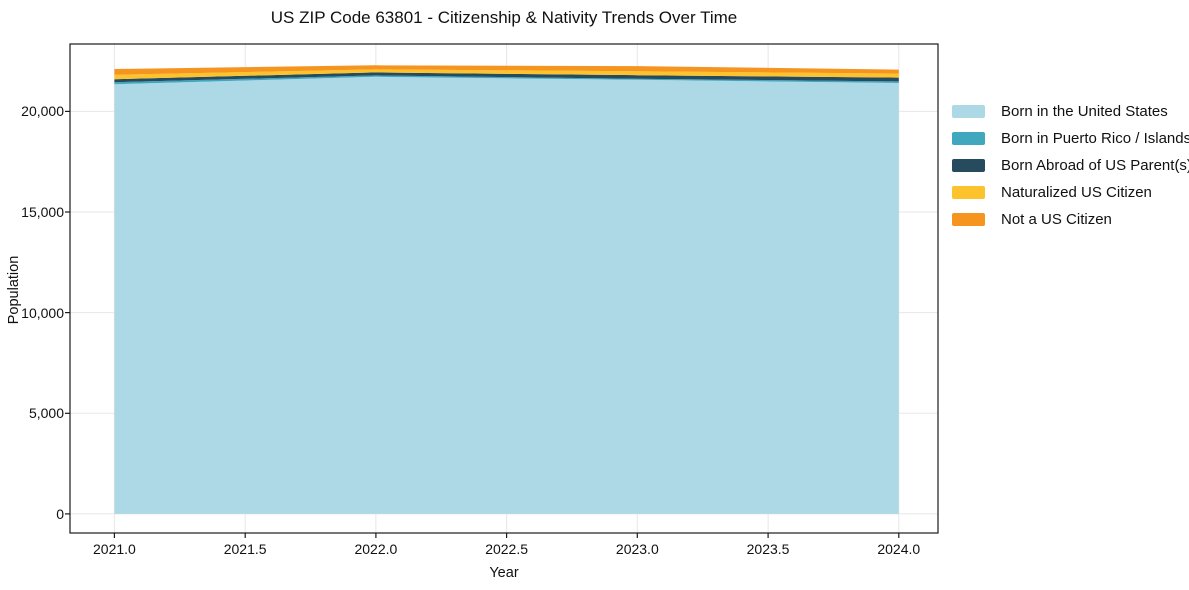 This screenshot has width=1189, height=590. I want to click on legend-swatch-puerto-rico, so click(968, 138).